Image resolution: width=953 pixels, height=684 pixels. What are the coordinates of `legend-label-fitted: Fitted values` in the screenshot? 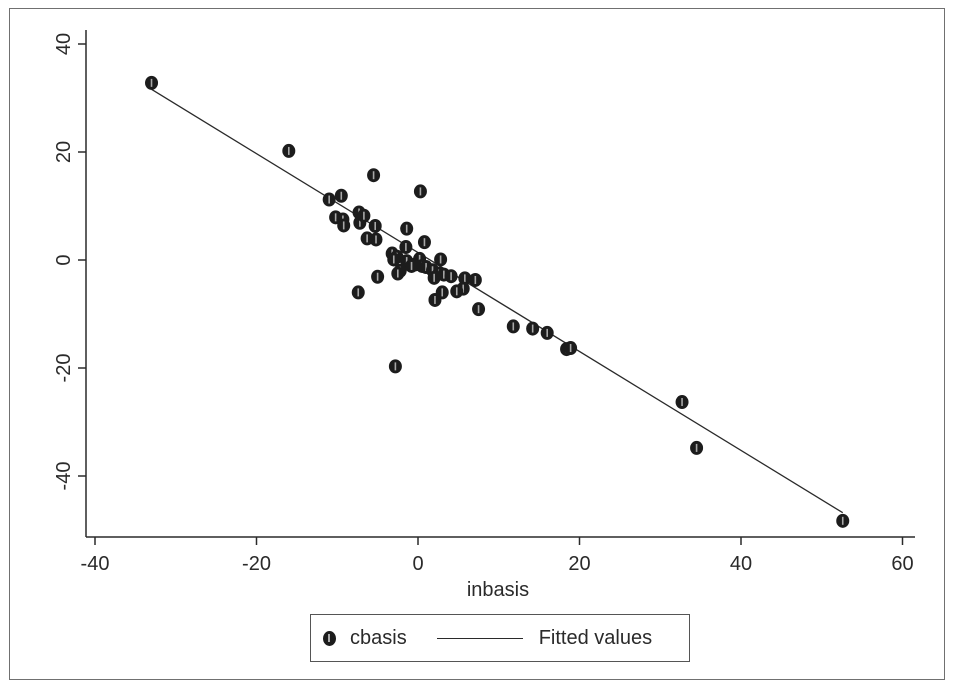 It's located at (595, 637).